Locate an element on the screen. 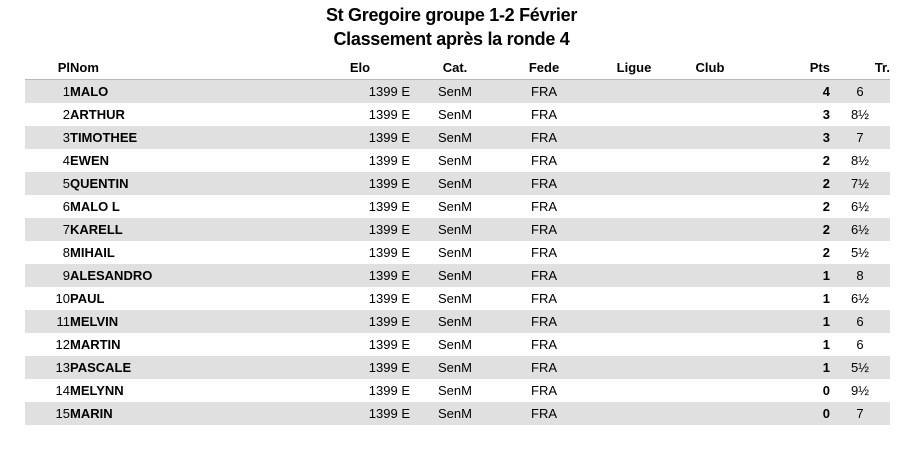 This screenshot has width=903, height=452. column-header-fede: Fede is located at coordinates (544, 68).